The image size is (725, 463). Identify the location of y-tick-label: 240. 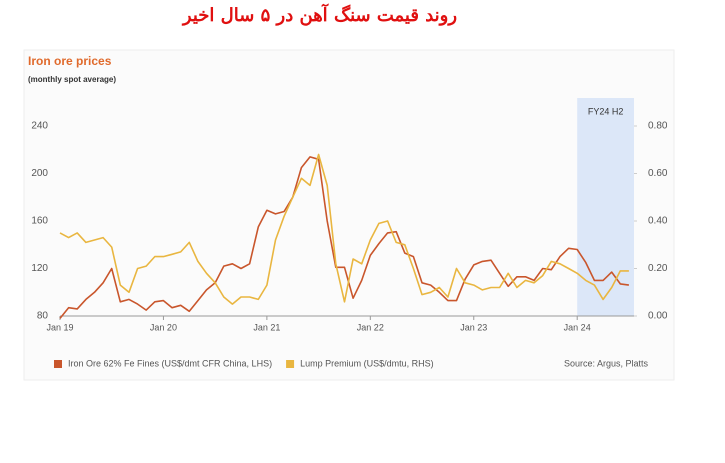
(39, 126).